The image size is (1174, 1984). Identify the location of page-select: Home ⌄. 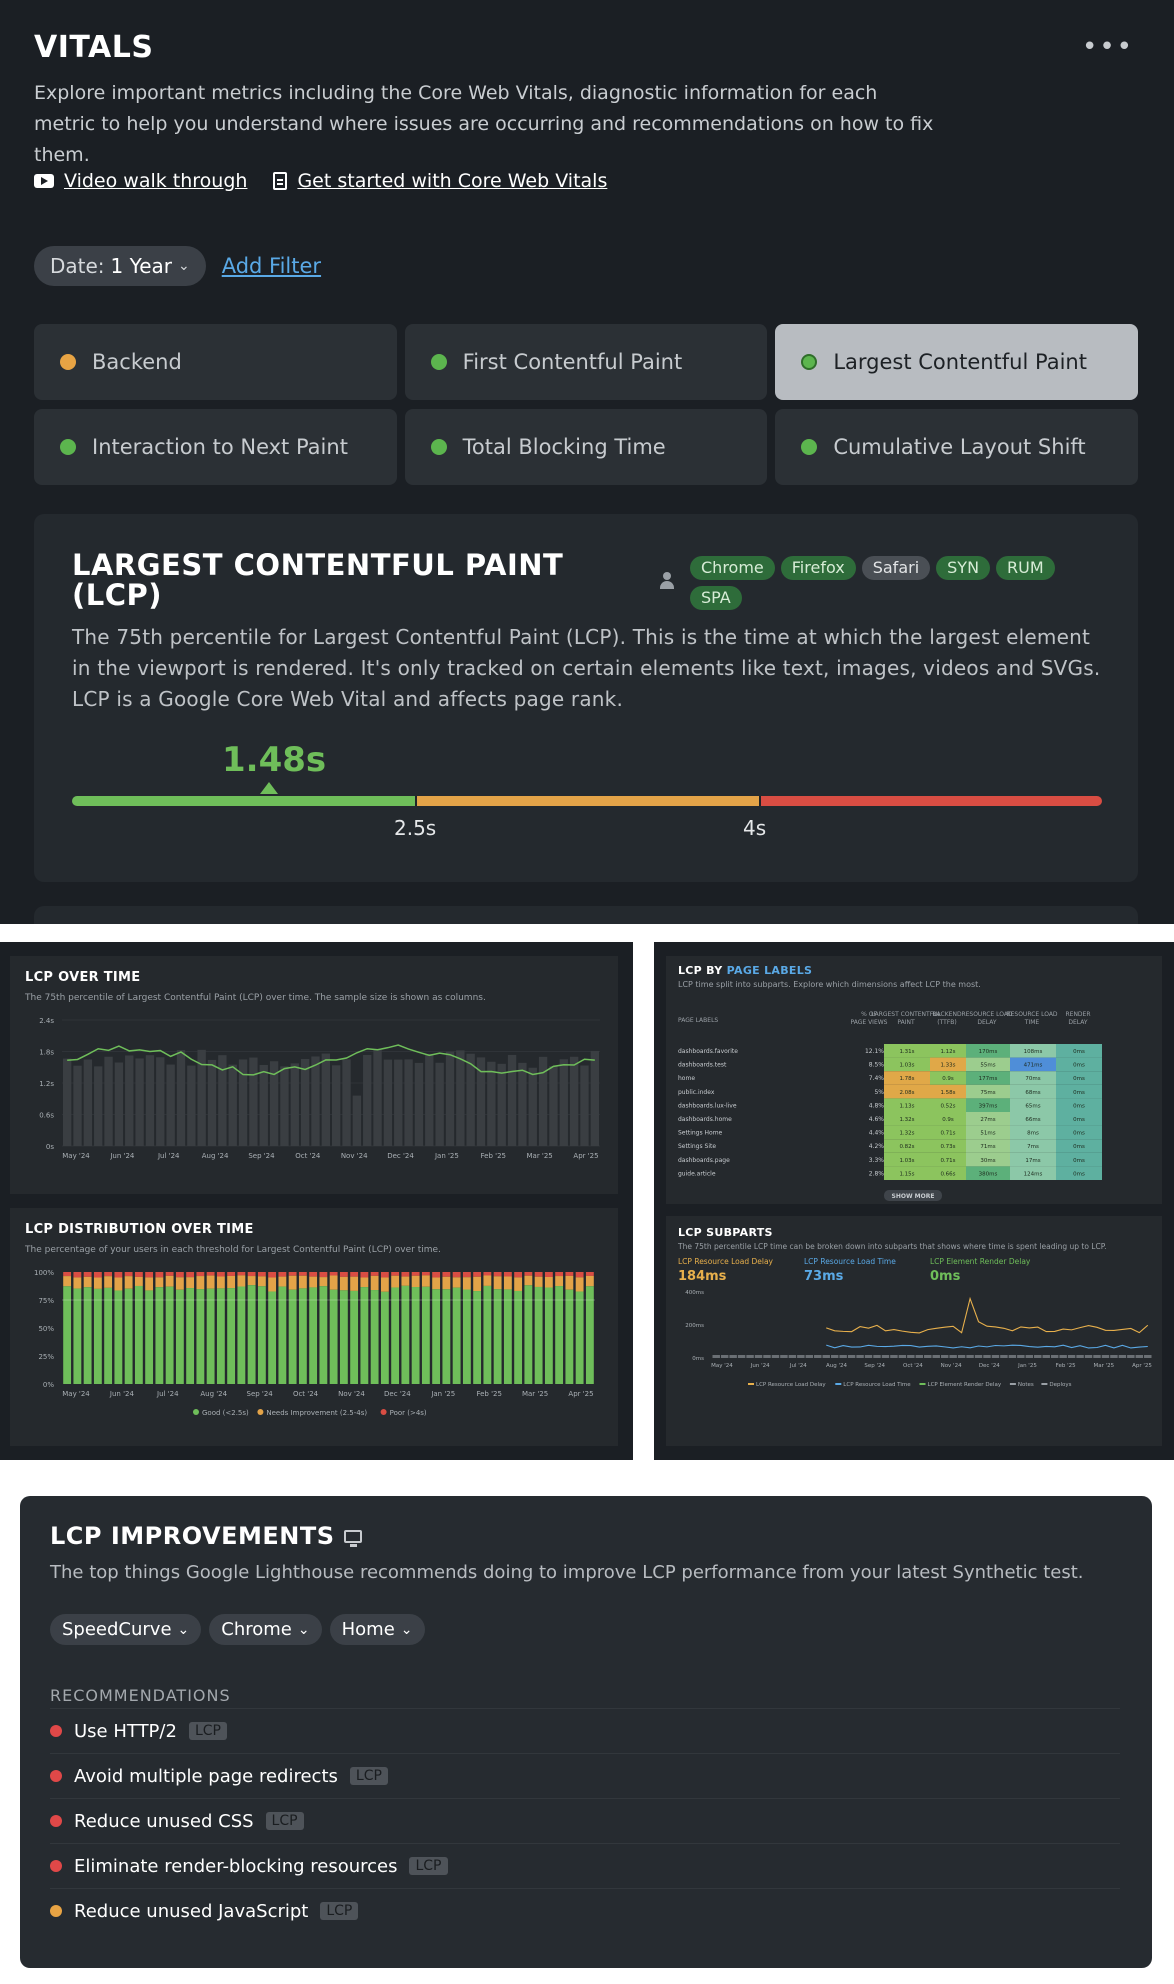
(377, 1629).